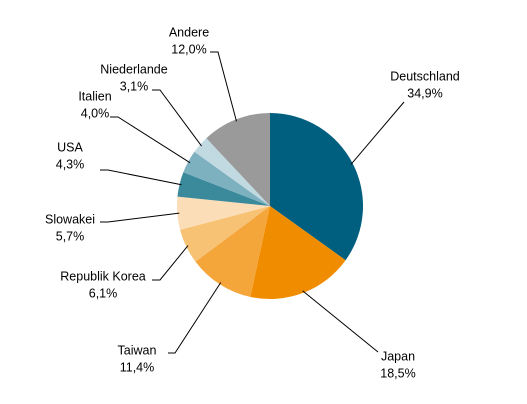 The image size is (527, 404). Describe the element at coordinates (137, 367) in the screenshot. I see `slice-value-label: 11,4%` at that location.